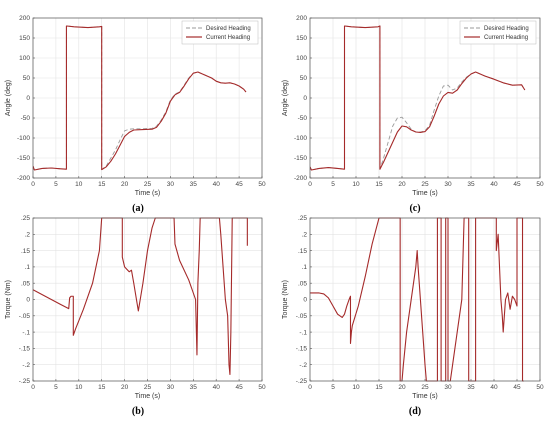 The height and width of the screenshot is (432, 550). Describe the element at coordinates (414, 208) in the screenshot. I see `panel-label: (c)` at that location.